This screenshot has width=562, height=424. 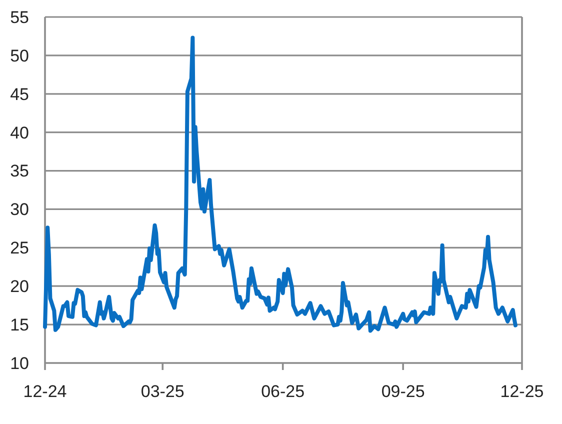 What do you see at coordinates (19, 171) in the screenshot?
I see `y-tick-label: 35` at bounding box center [19, 171].